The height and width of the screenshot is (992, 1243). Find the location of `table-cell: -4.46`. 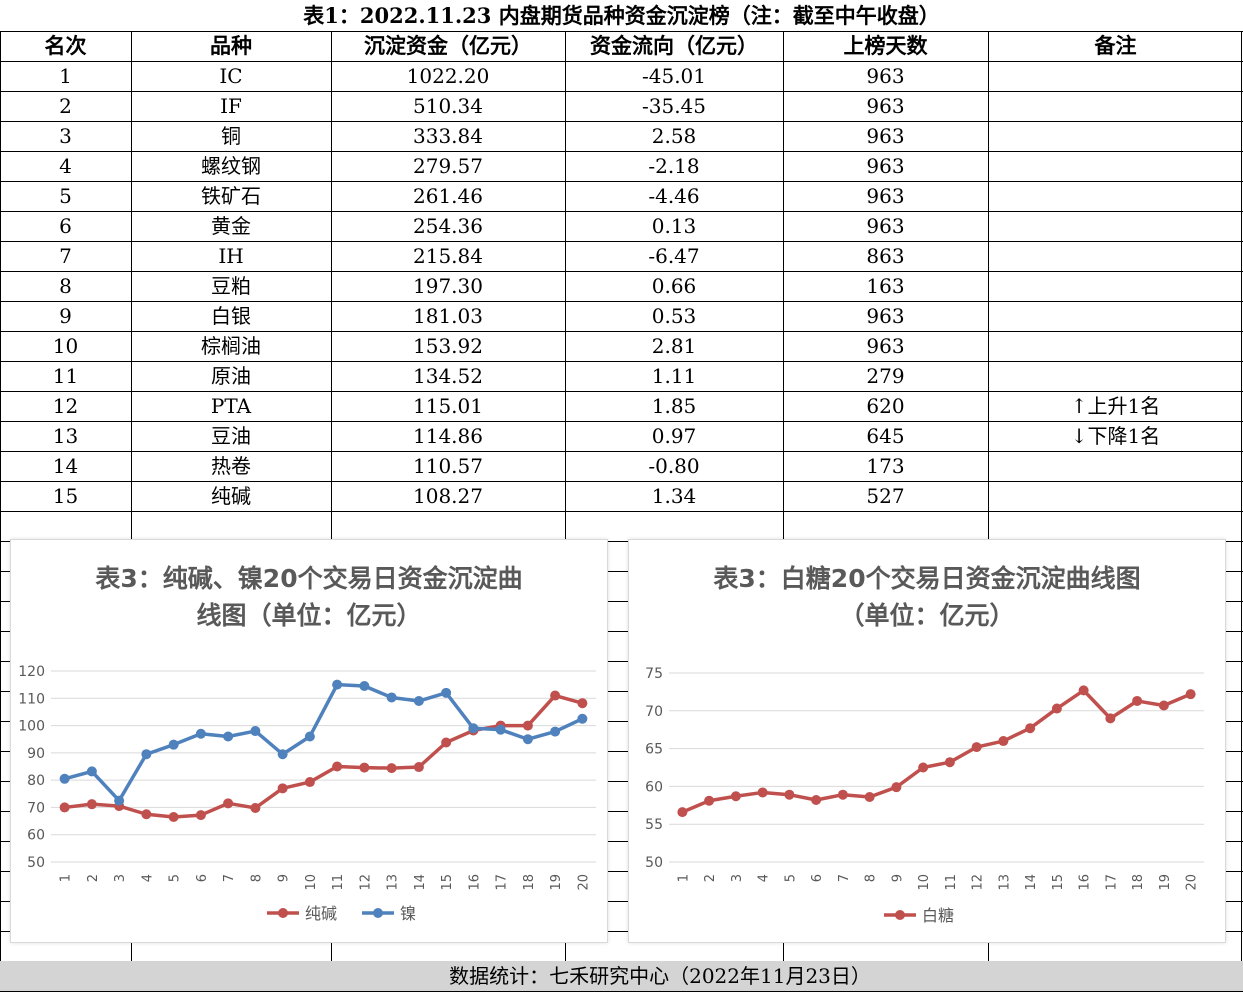

table-cell: -4.46 is located at coordinates (674, 196).